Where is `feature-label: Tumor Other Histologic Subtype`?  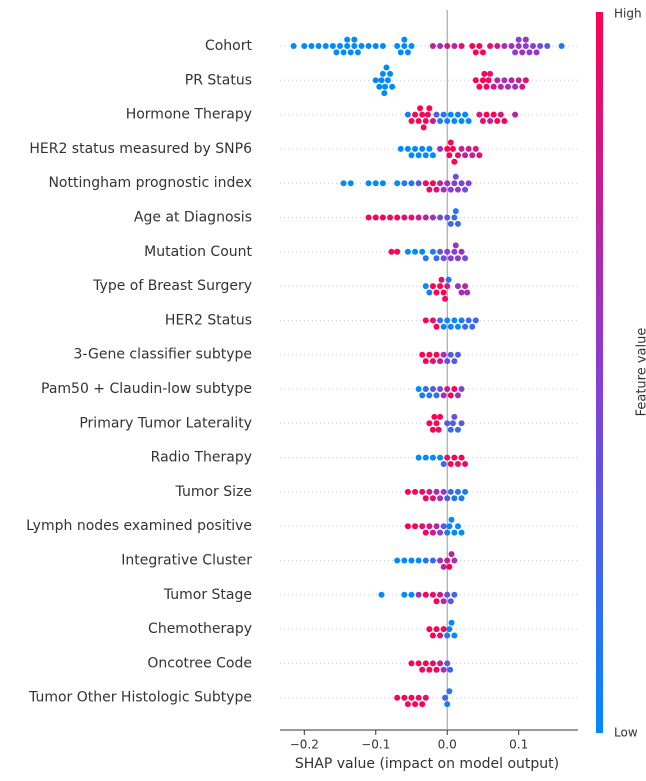 feature-label: Tumor Other Histologic Subtype is located at coordinates (140, 698).